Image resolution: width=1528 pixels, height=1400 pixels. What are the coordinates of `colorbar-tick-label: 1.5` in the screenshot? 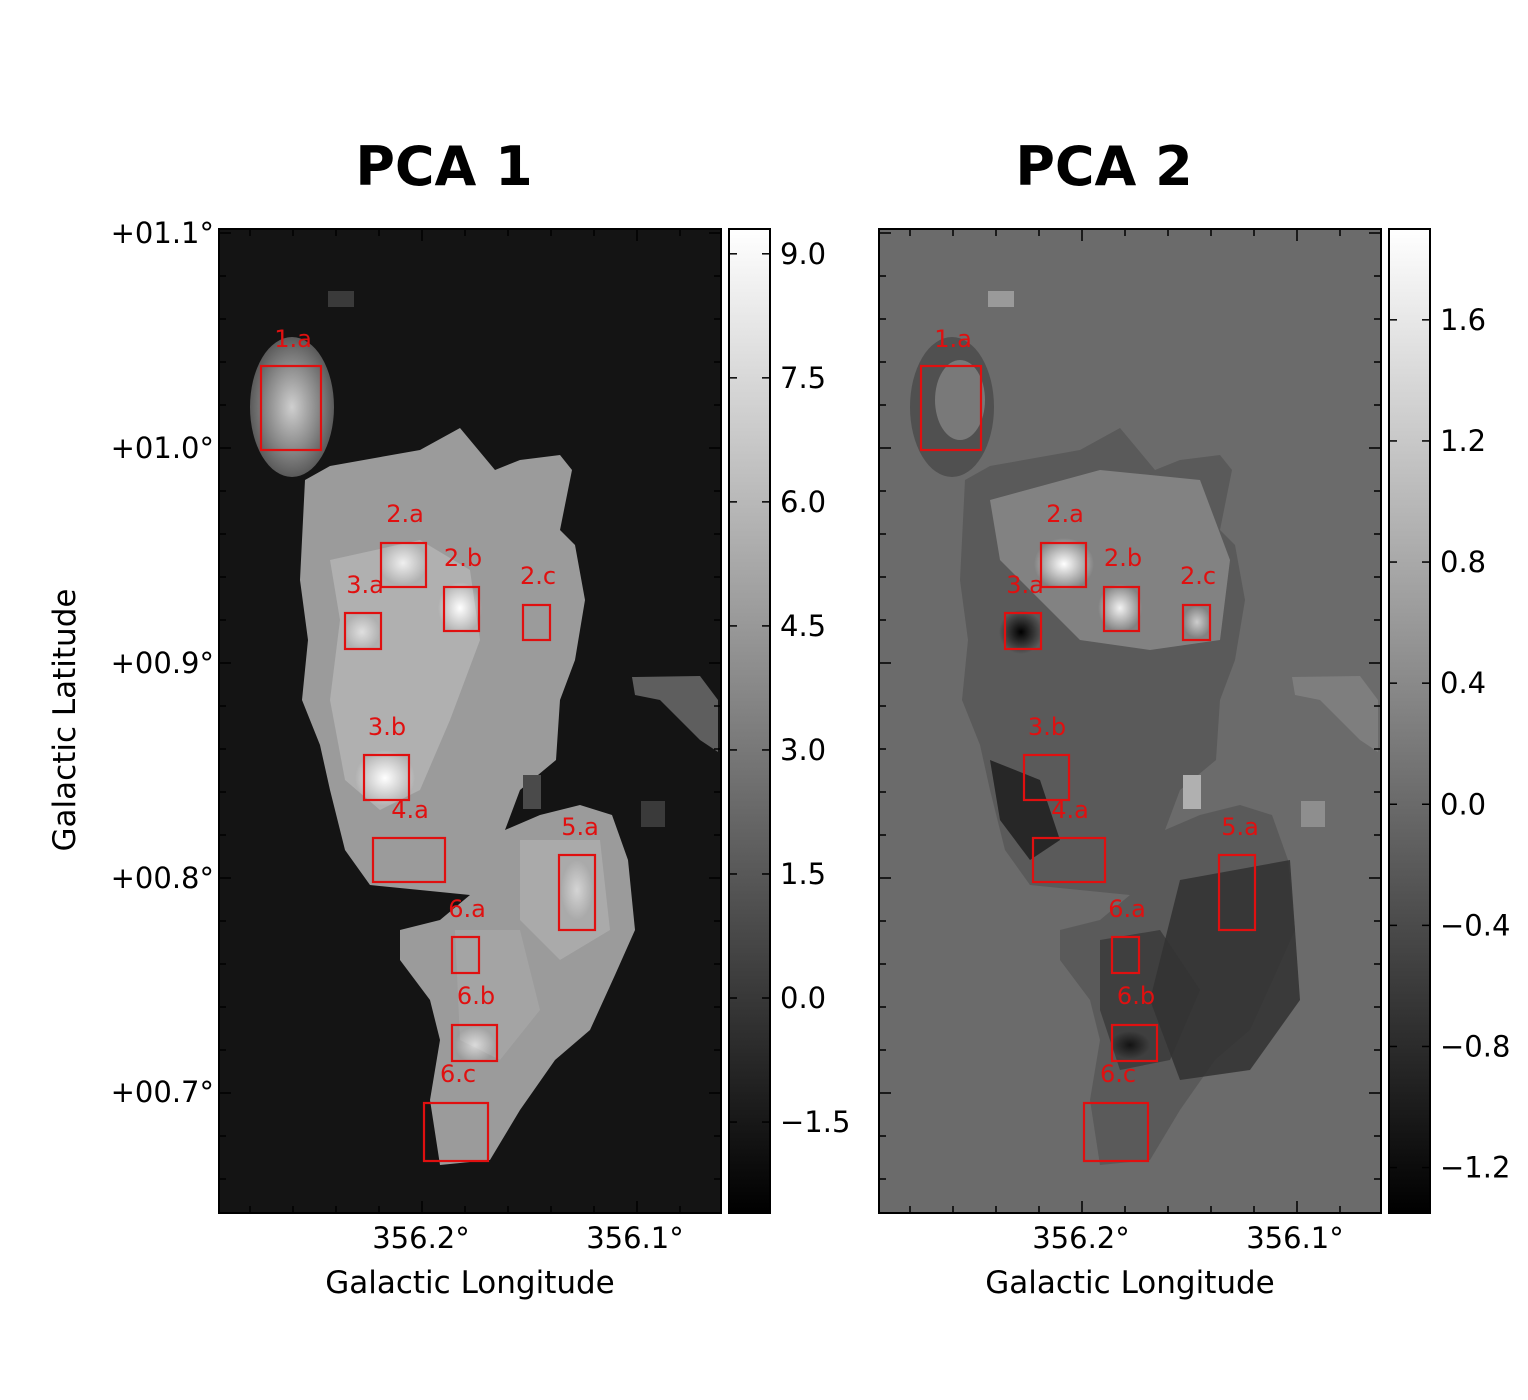 It's located at (803, 874).